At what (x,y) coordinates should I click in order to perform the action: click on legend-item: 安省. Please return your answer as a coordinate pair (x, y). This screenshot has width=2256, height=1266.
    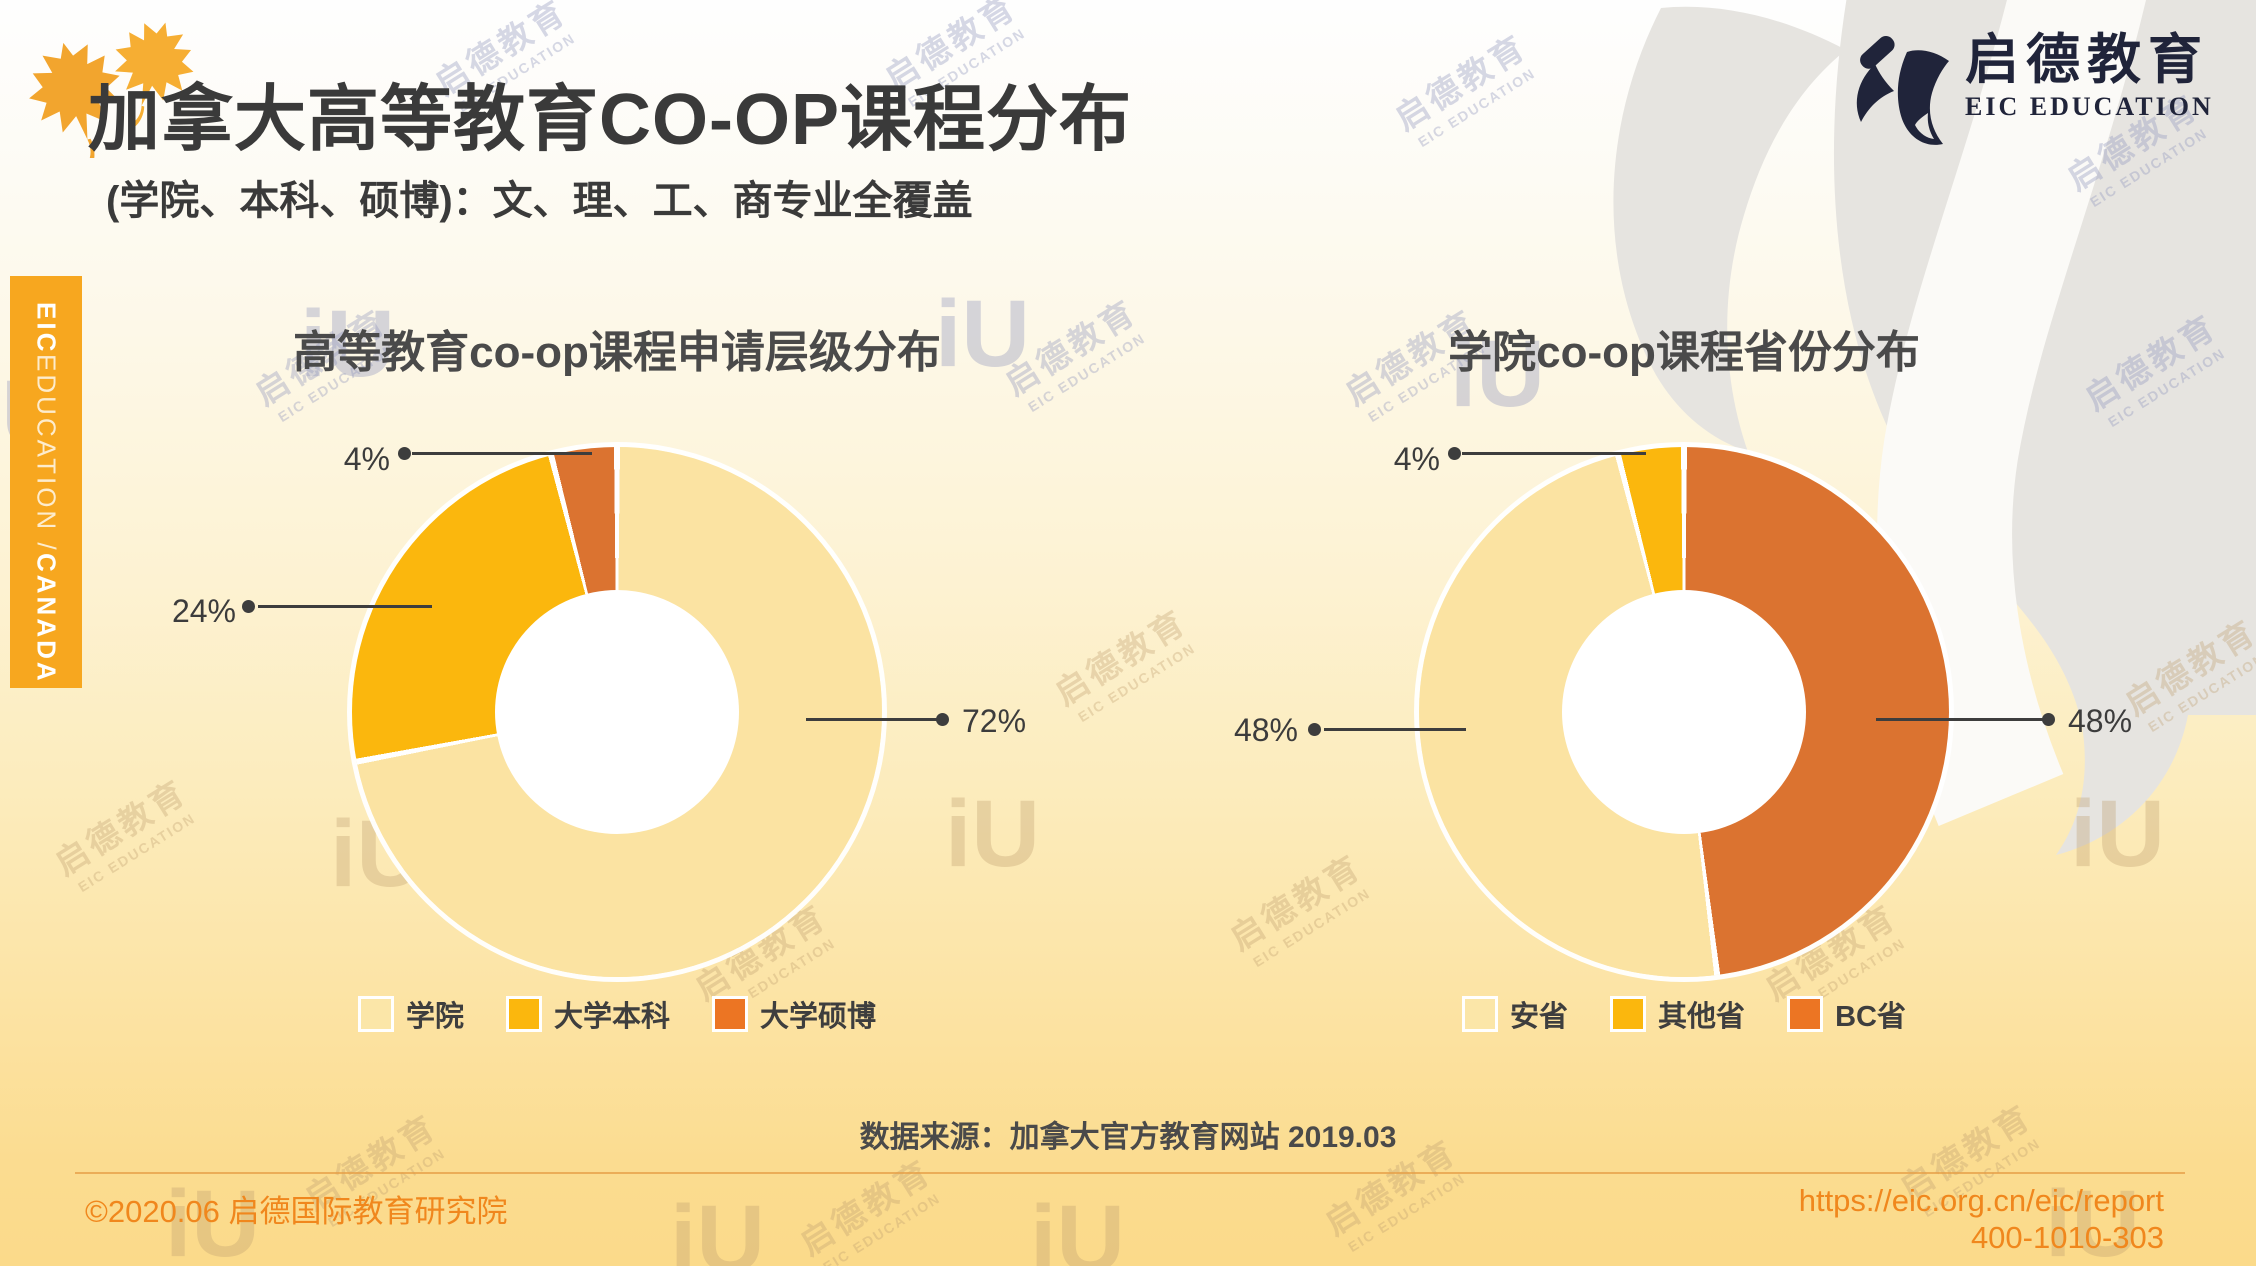
    Looking at the image, I should click on (1515, 1014).